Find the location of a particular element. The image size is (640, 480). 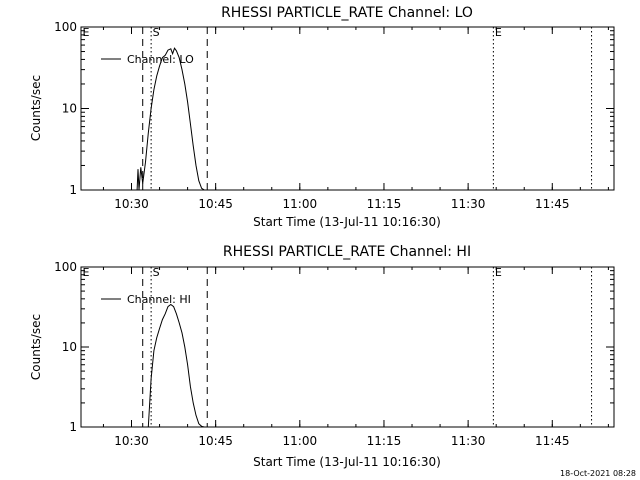

legend: Channel: LO is located at coordinates (147, 59).